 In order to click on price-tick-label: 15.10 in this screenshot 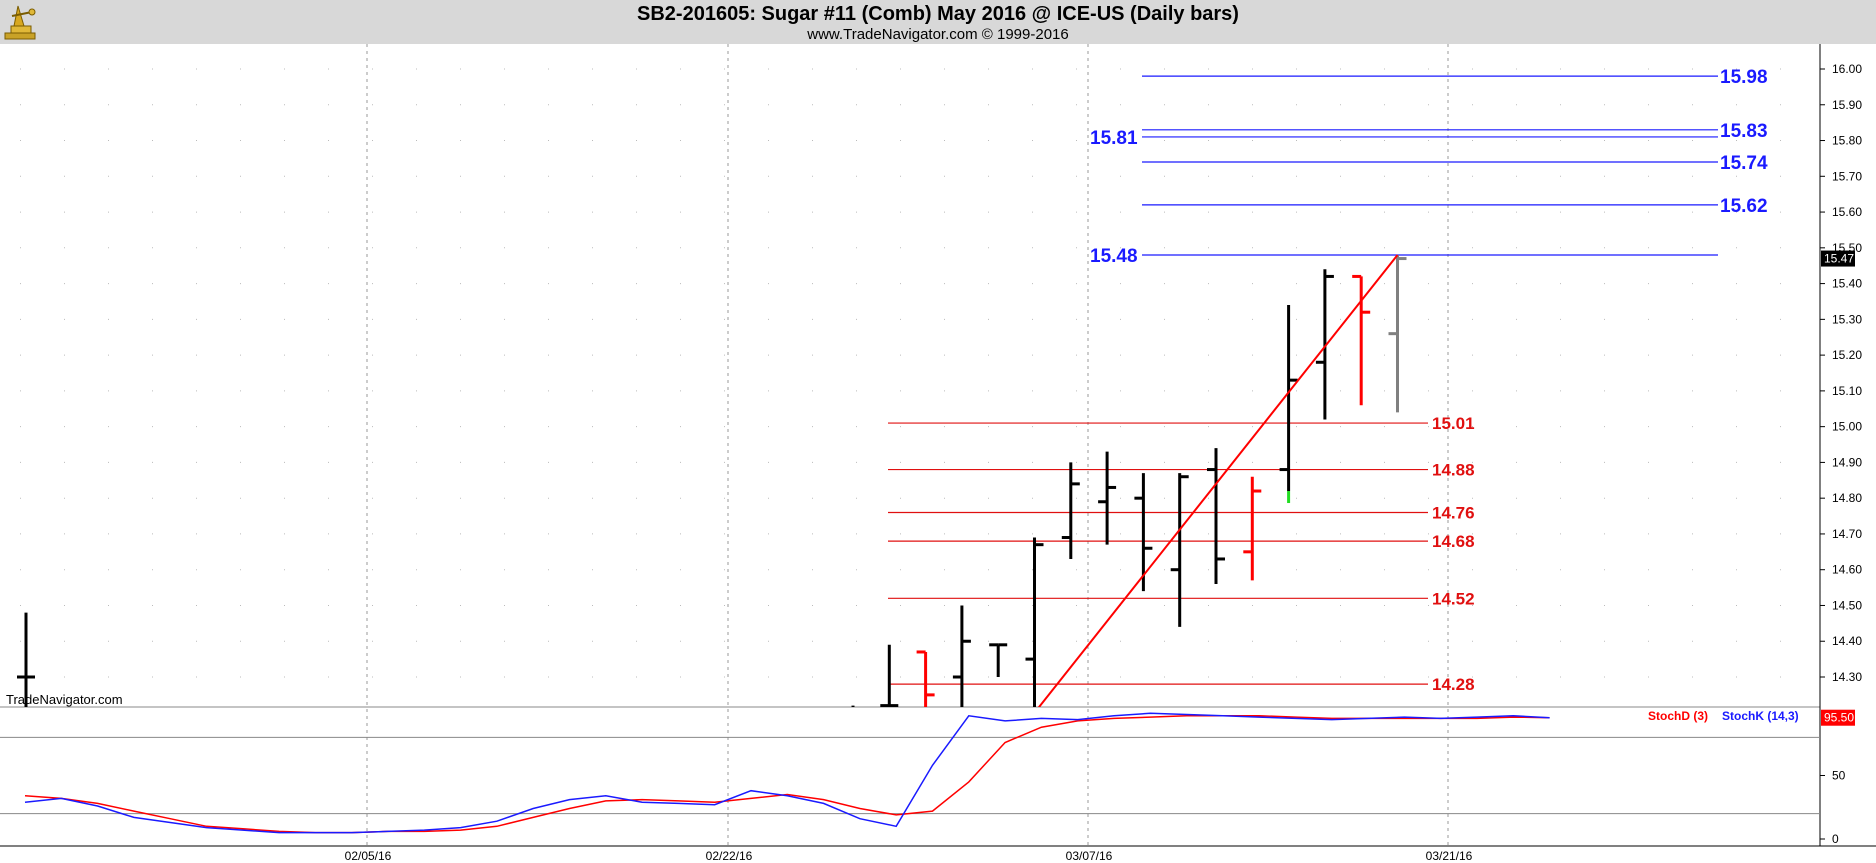, I will do `click(1847, 391)`.